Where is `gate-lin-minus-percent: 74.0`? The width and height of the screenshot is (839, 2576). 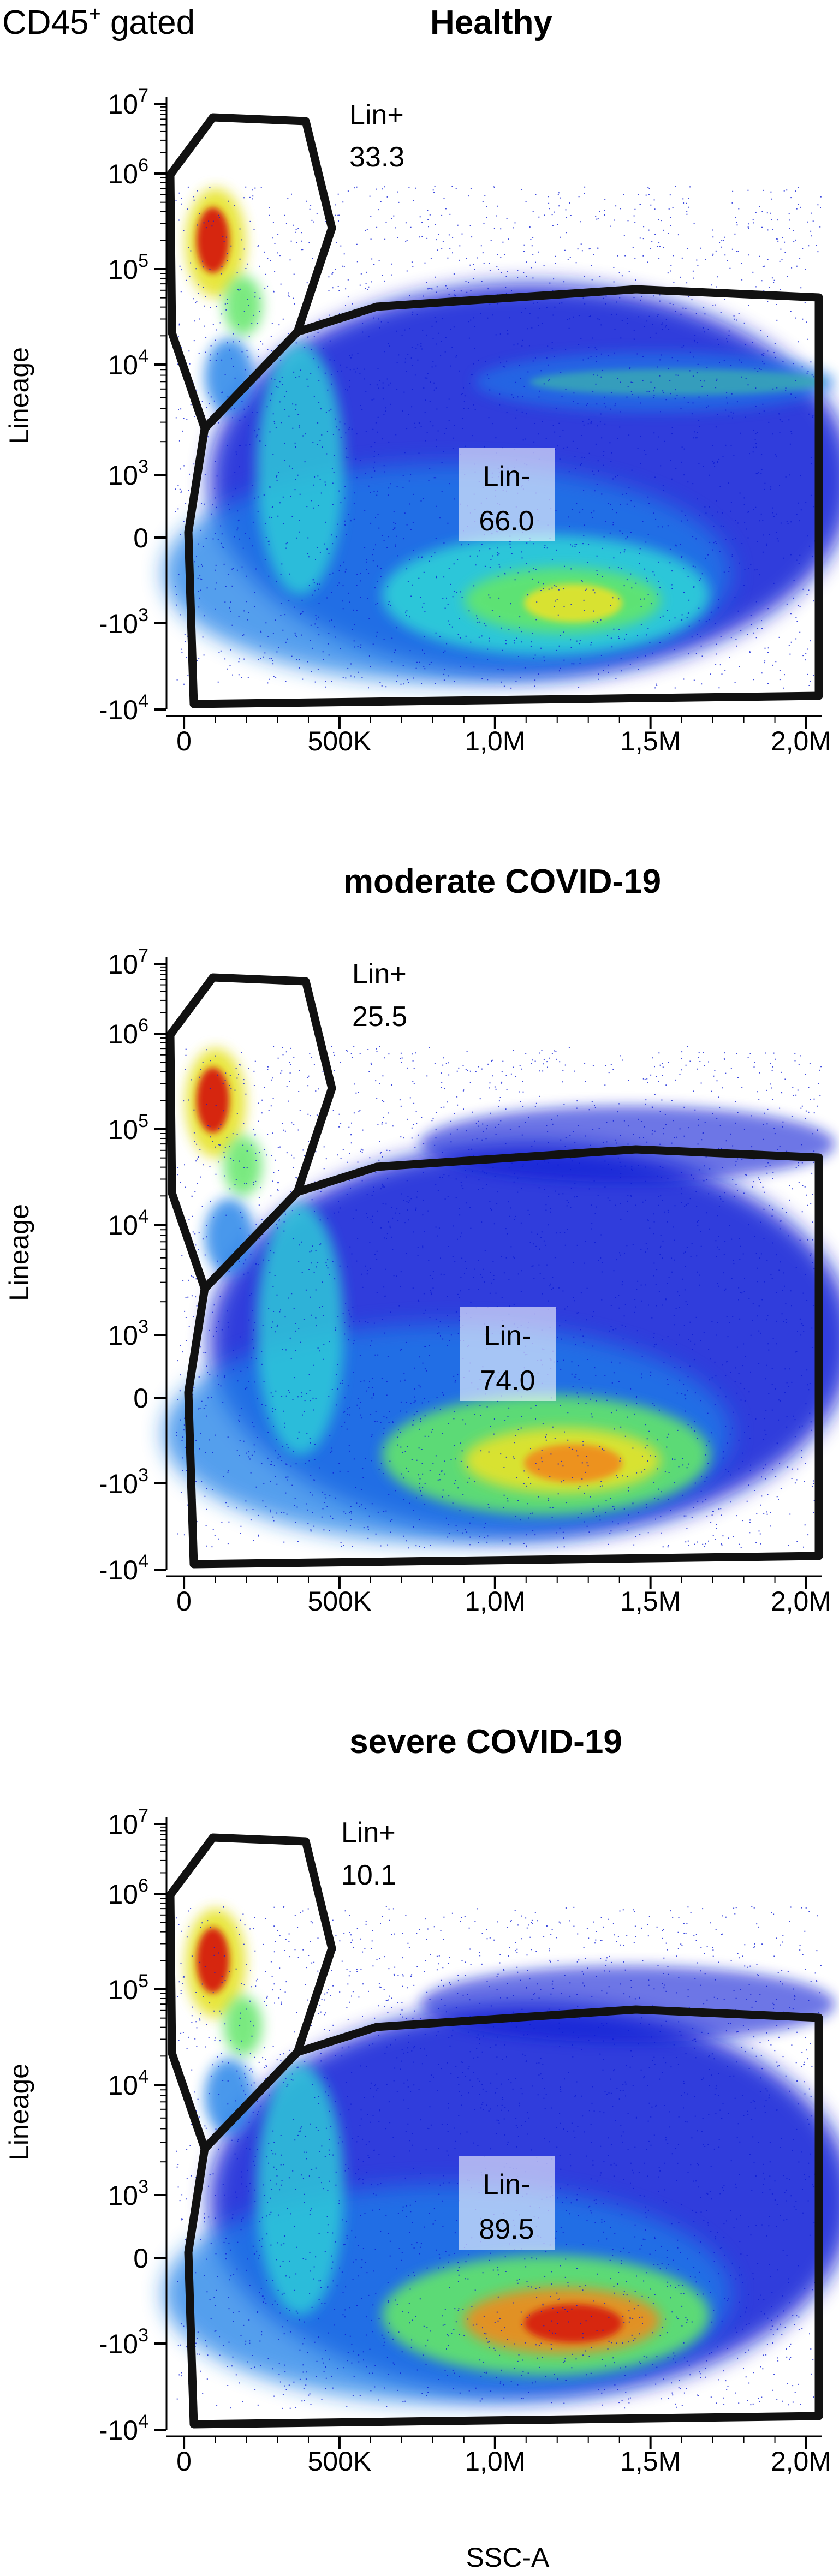 gate-lin-minus-percent: 74.0 is located at coordinates (508, 1381).